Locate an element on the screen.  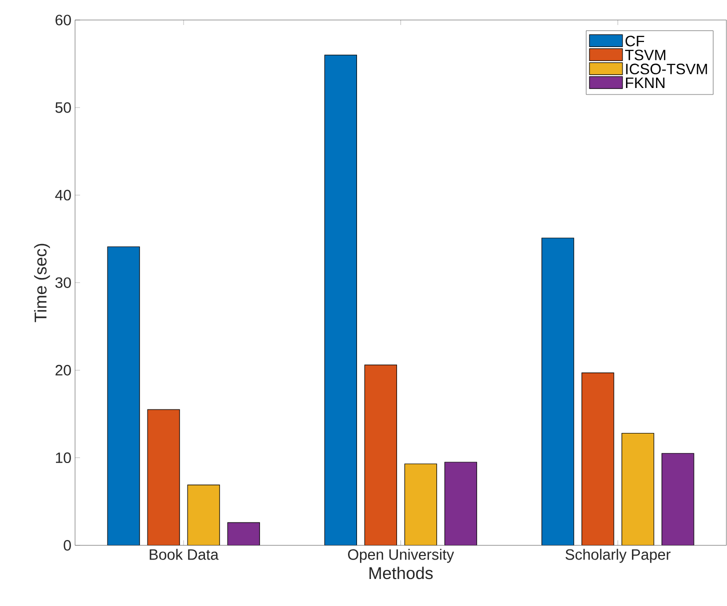
y-axis-title: Time (sec) is located at coordinates (42, 283).